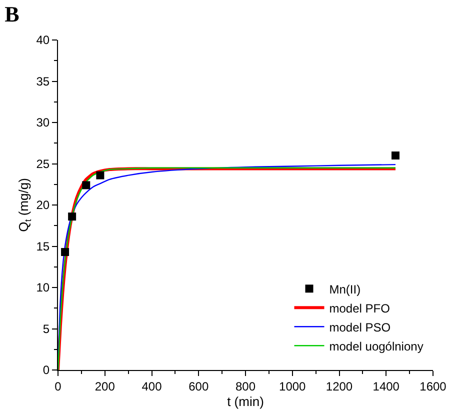 The width and height of the screenshot is (459, 419). Describe the element at coordinates (58, 386) in the screenshot. I see `x-tick-label: 0` at that location.